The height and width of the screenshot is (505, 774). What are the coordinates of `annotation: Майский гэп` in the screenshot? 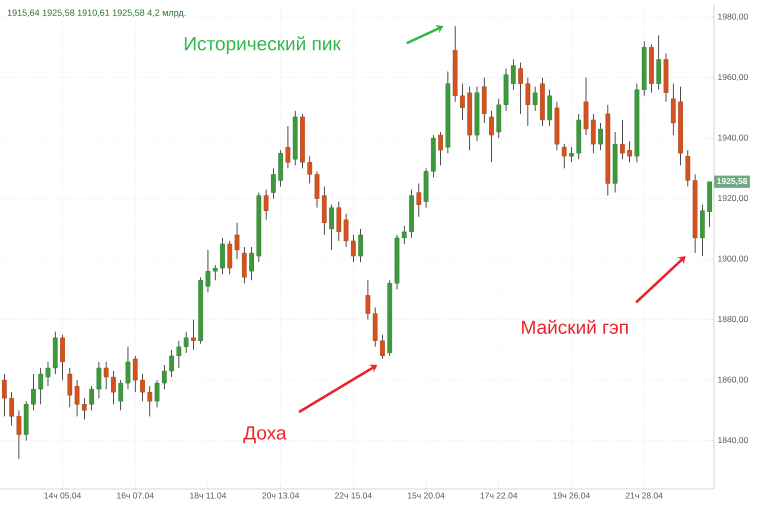 It's located at (575, 327).